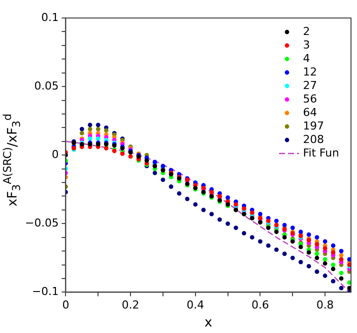 Image resolution: width=357 pixels, height=333 pixels. I want to click on legend-label: 3, so click(306, 45).